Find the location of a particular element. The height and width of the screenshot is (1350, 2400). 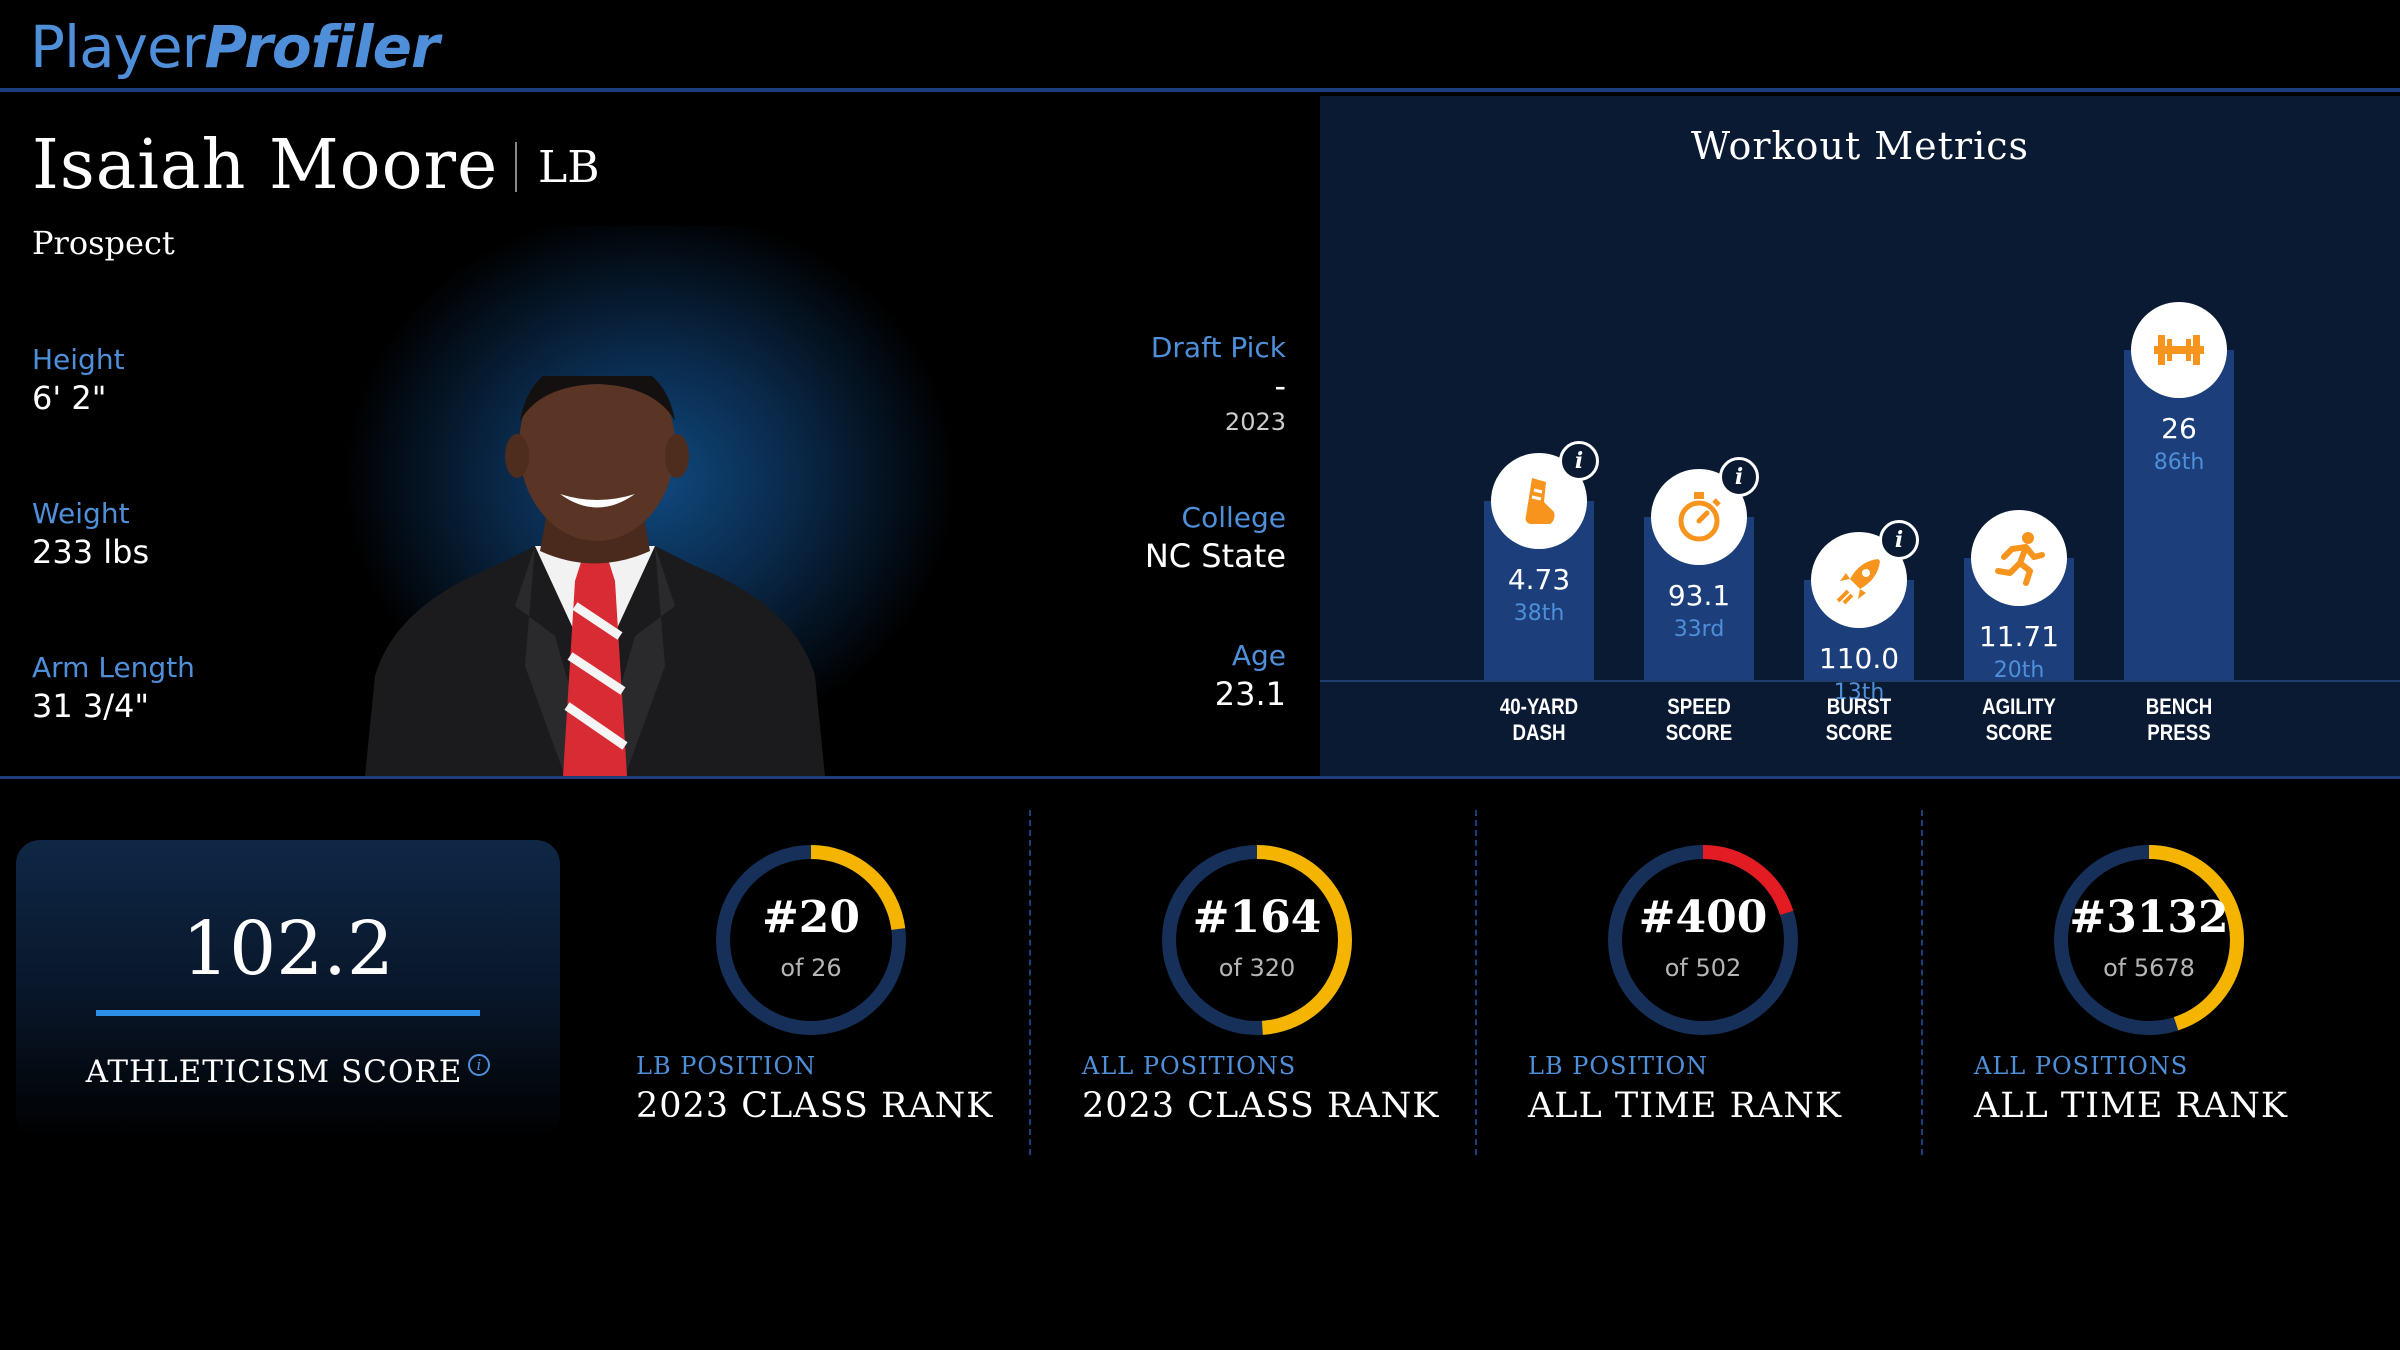

metric-bar is located at coordinates (2179, 515).